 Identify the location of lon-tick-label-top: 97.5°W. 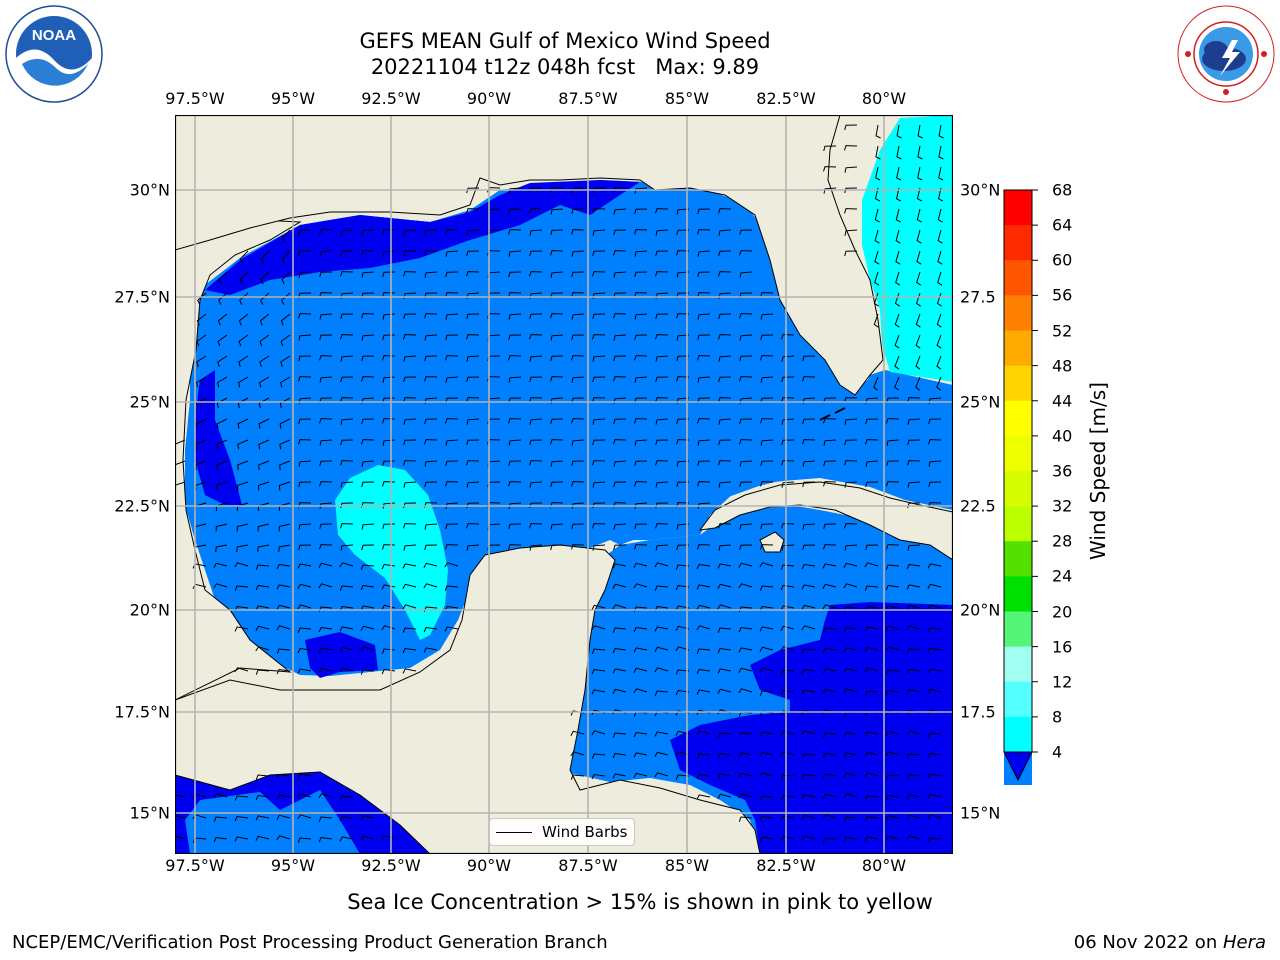
(195, 98).